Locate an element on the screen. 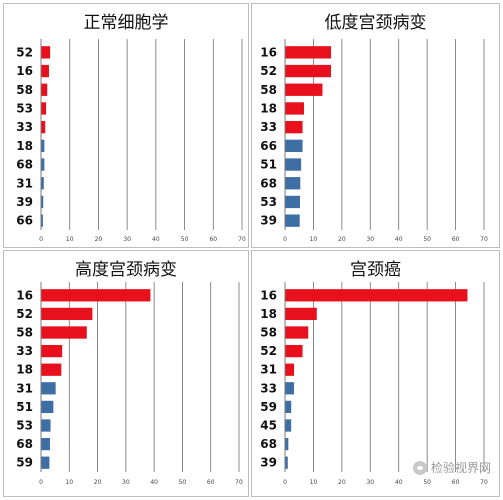 The image size is (503, 500). chart-title: 低度宫颈病变 is located at coordinates (375, 23).